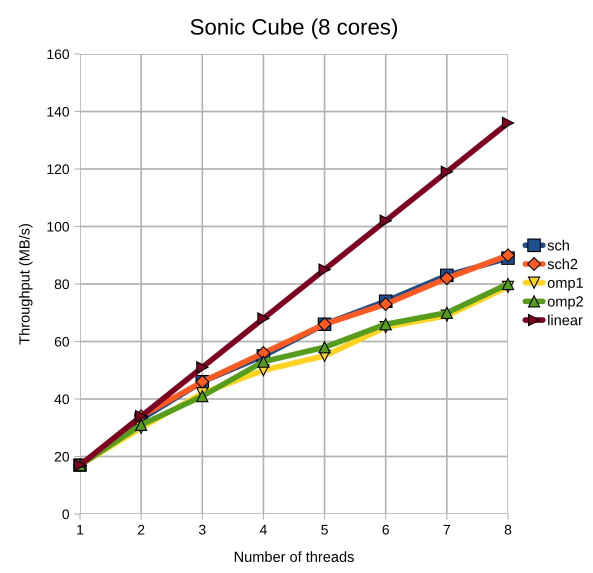  What do you see at coordinates (58, 227) in the screenshot?
I see `y-tick-label: 100` at bounding box center [58, 227].